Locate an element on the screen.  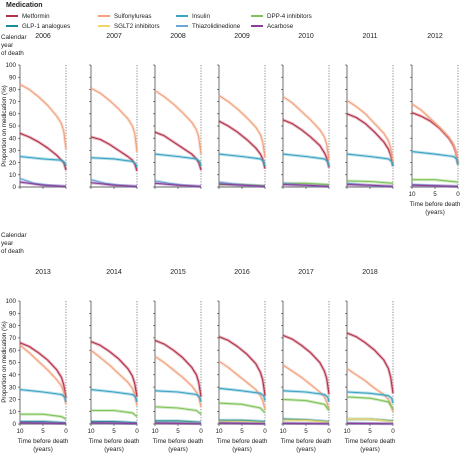
calendar-year-label: of death is located at coordinates (12, 251).